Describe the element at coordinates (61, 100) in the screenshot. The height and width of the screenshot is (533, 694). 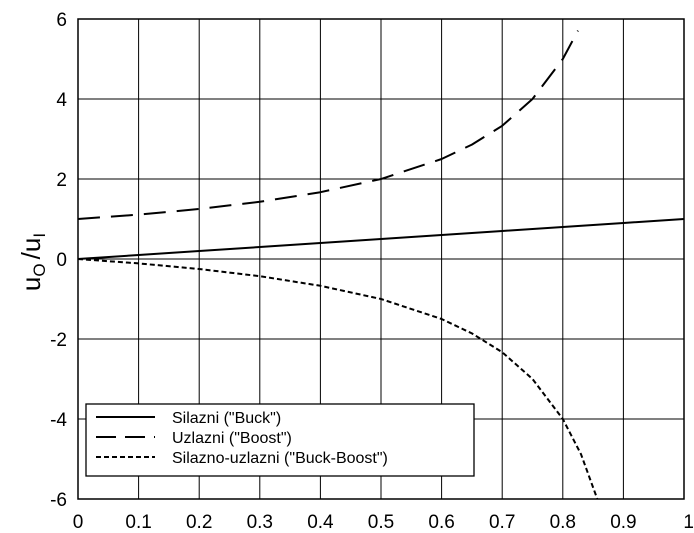
I see `y-tick-label: 4` at that location.